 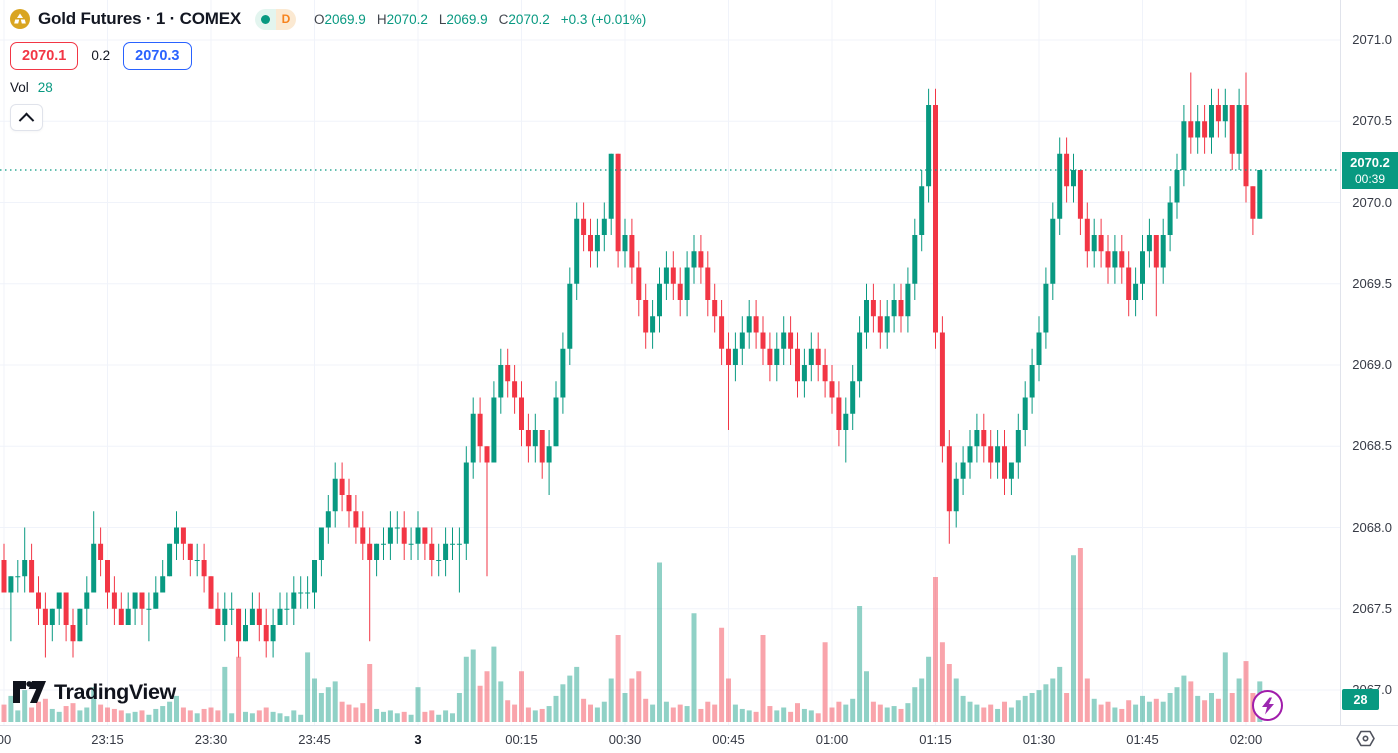 I want to click on symbol-title: Gold Futures · 1 · COMEX, so click(x=139, y=18).